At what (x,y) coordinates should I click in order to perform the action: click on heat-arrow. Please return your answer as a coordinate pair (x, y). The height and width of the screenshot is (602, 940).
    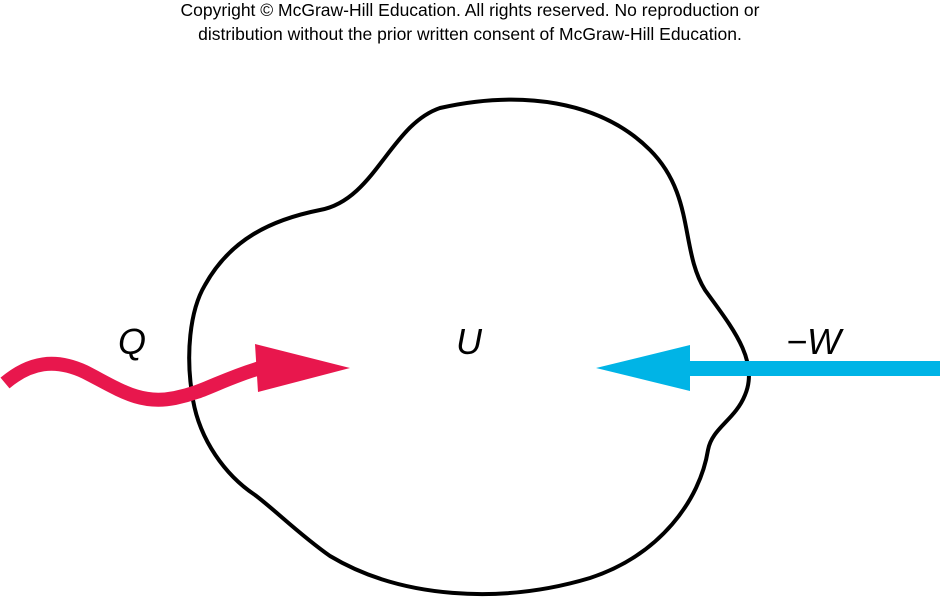
    Looking at the image, I should click on (175, 375).